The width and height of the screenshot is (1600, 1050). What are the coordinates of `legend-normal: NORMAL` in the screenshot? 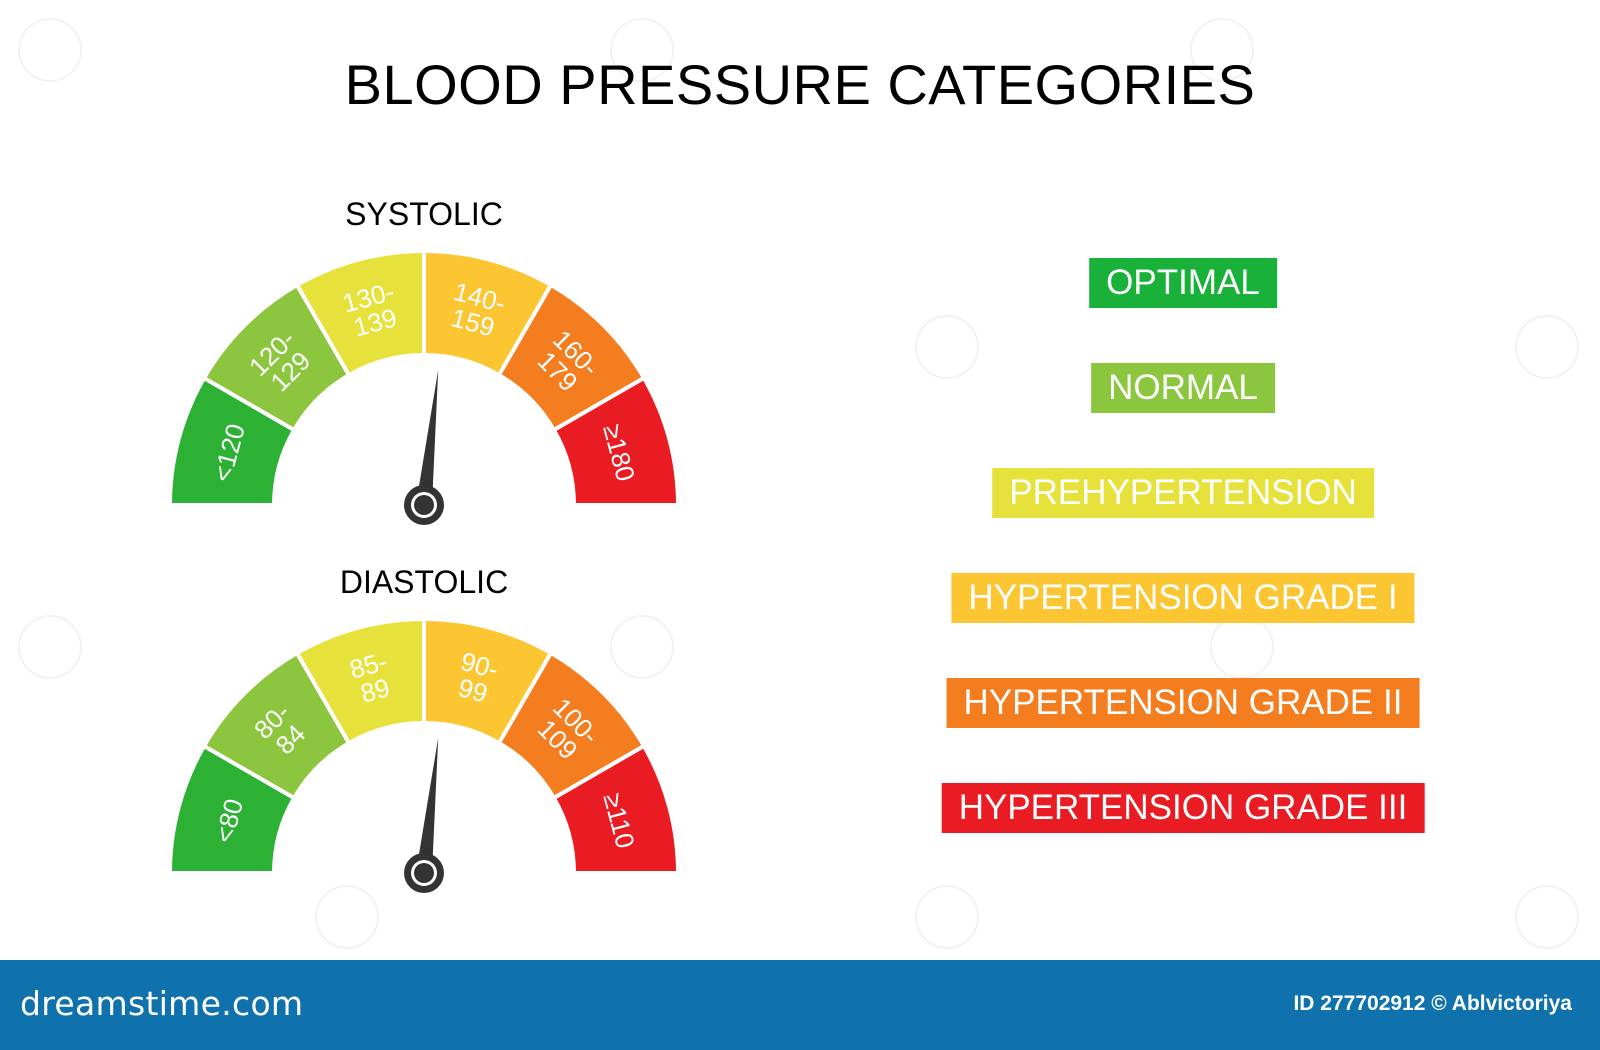 It's located at (1183, 388).